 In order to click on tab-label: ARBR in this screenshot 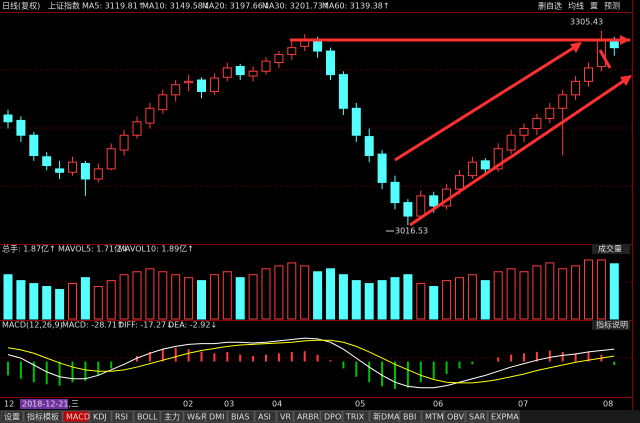, I will do `click(308, 417)`.